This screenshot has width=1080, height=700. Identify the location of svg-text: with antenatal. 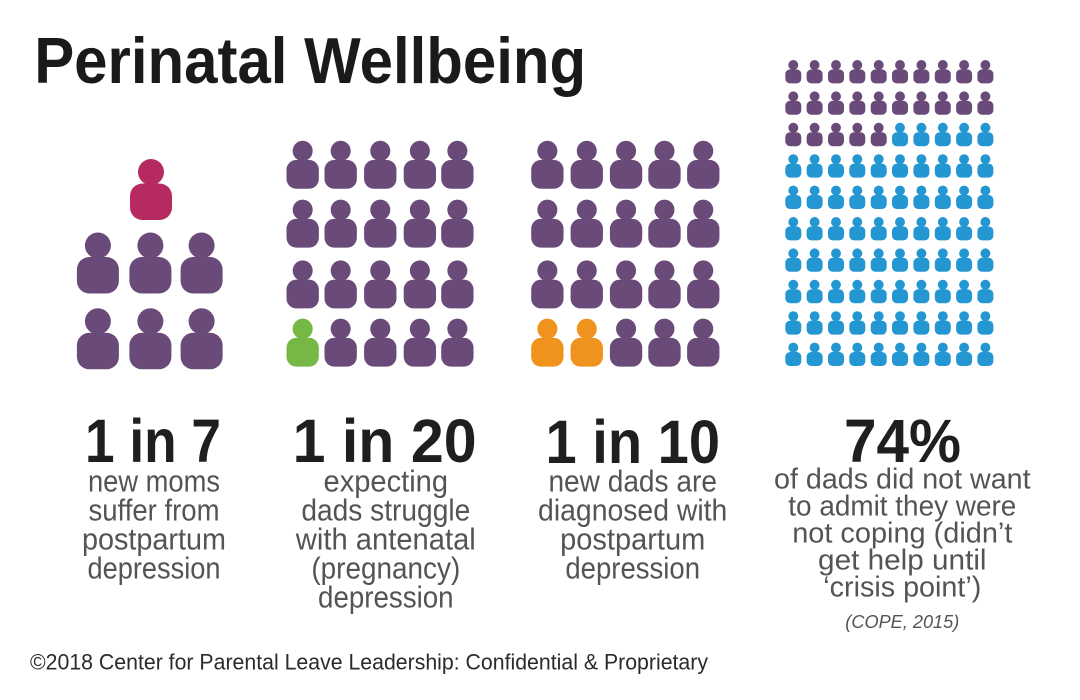
(385, 538).